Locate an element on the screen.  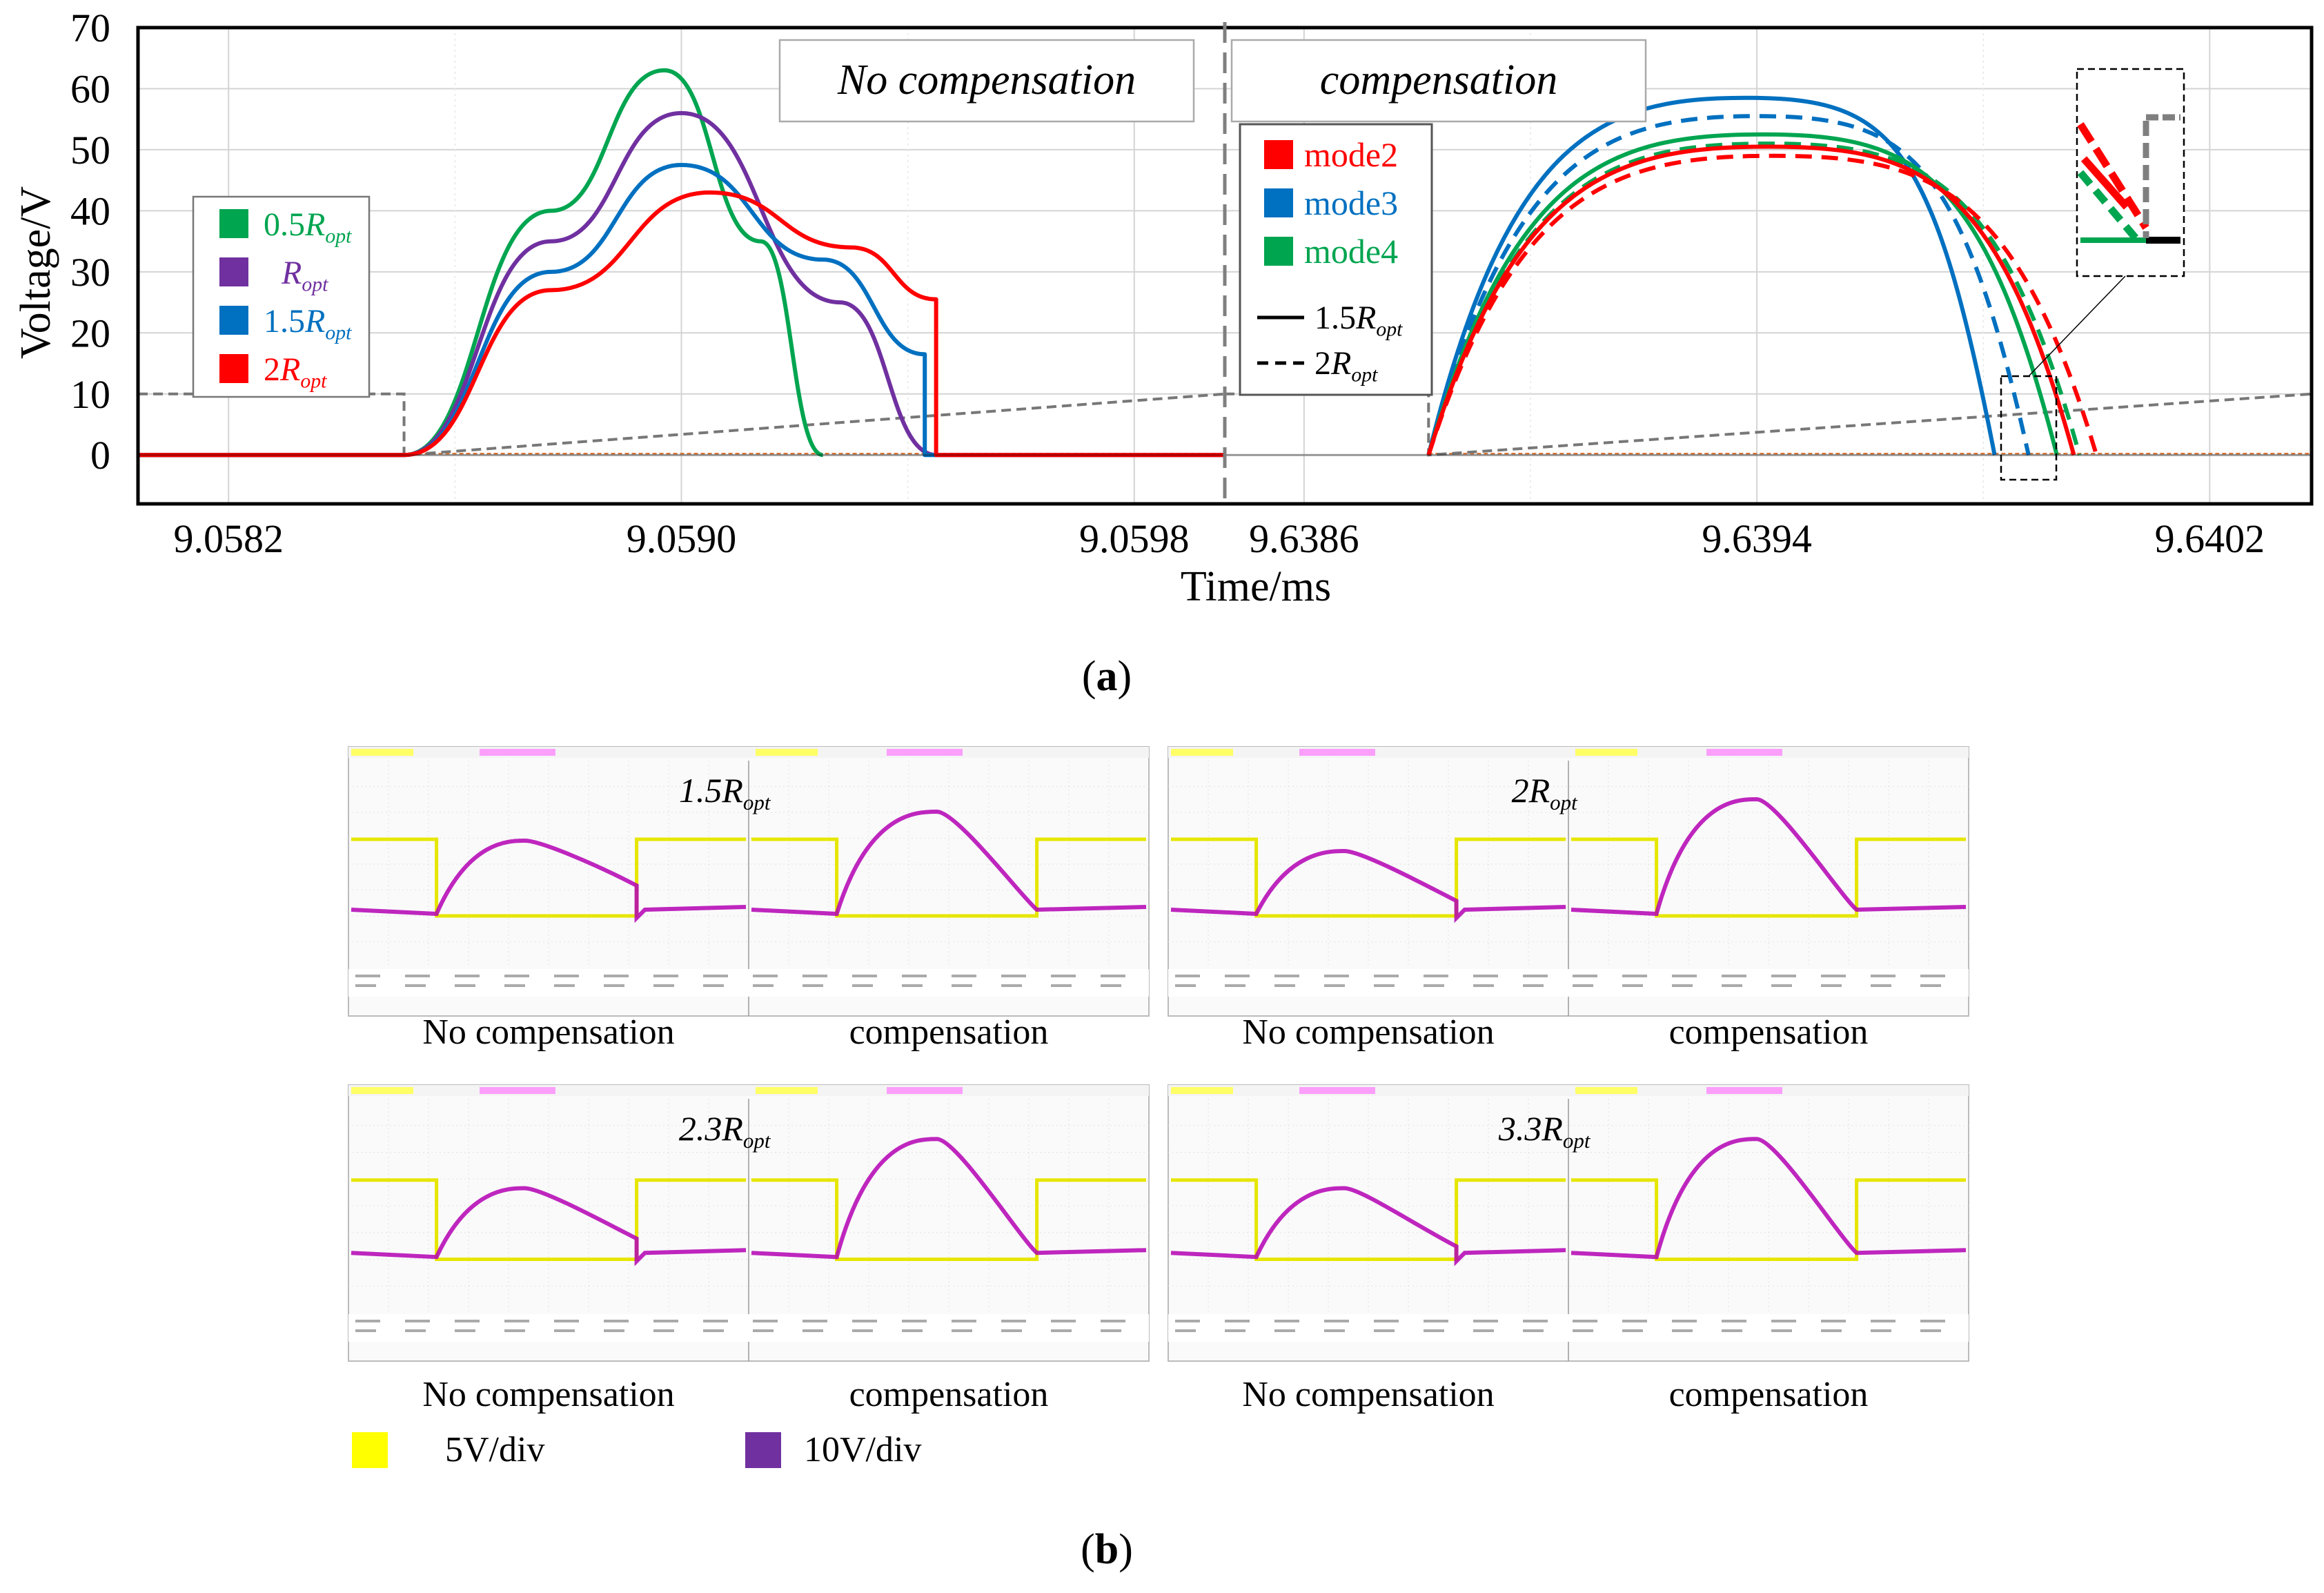
y-tick-label: 30 is located at coordinates (90, 272).